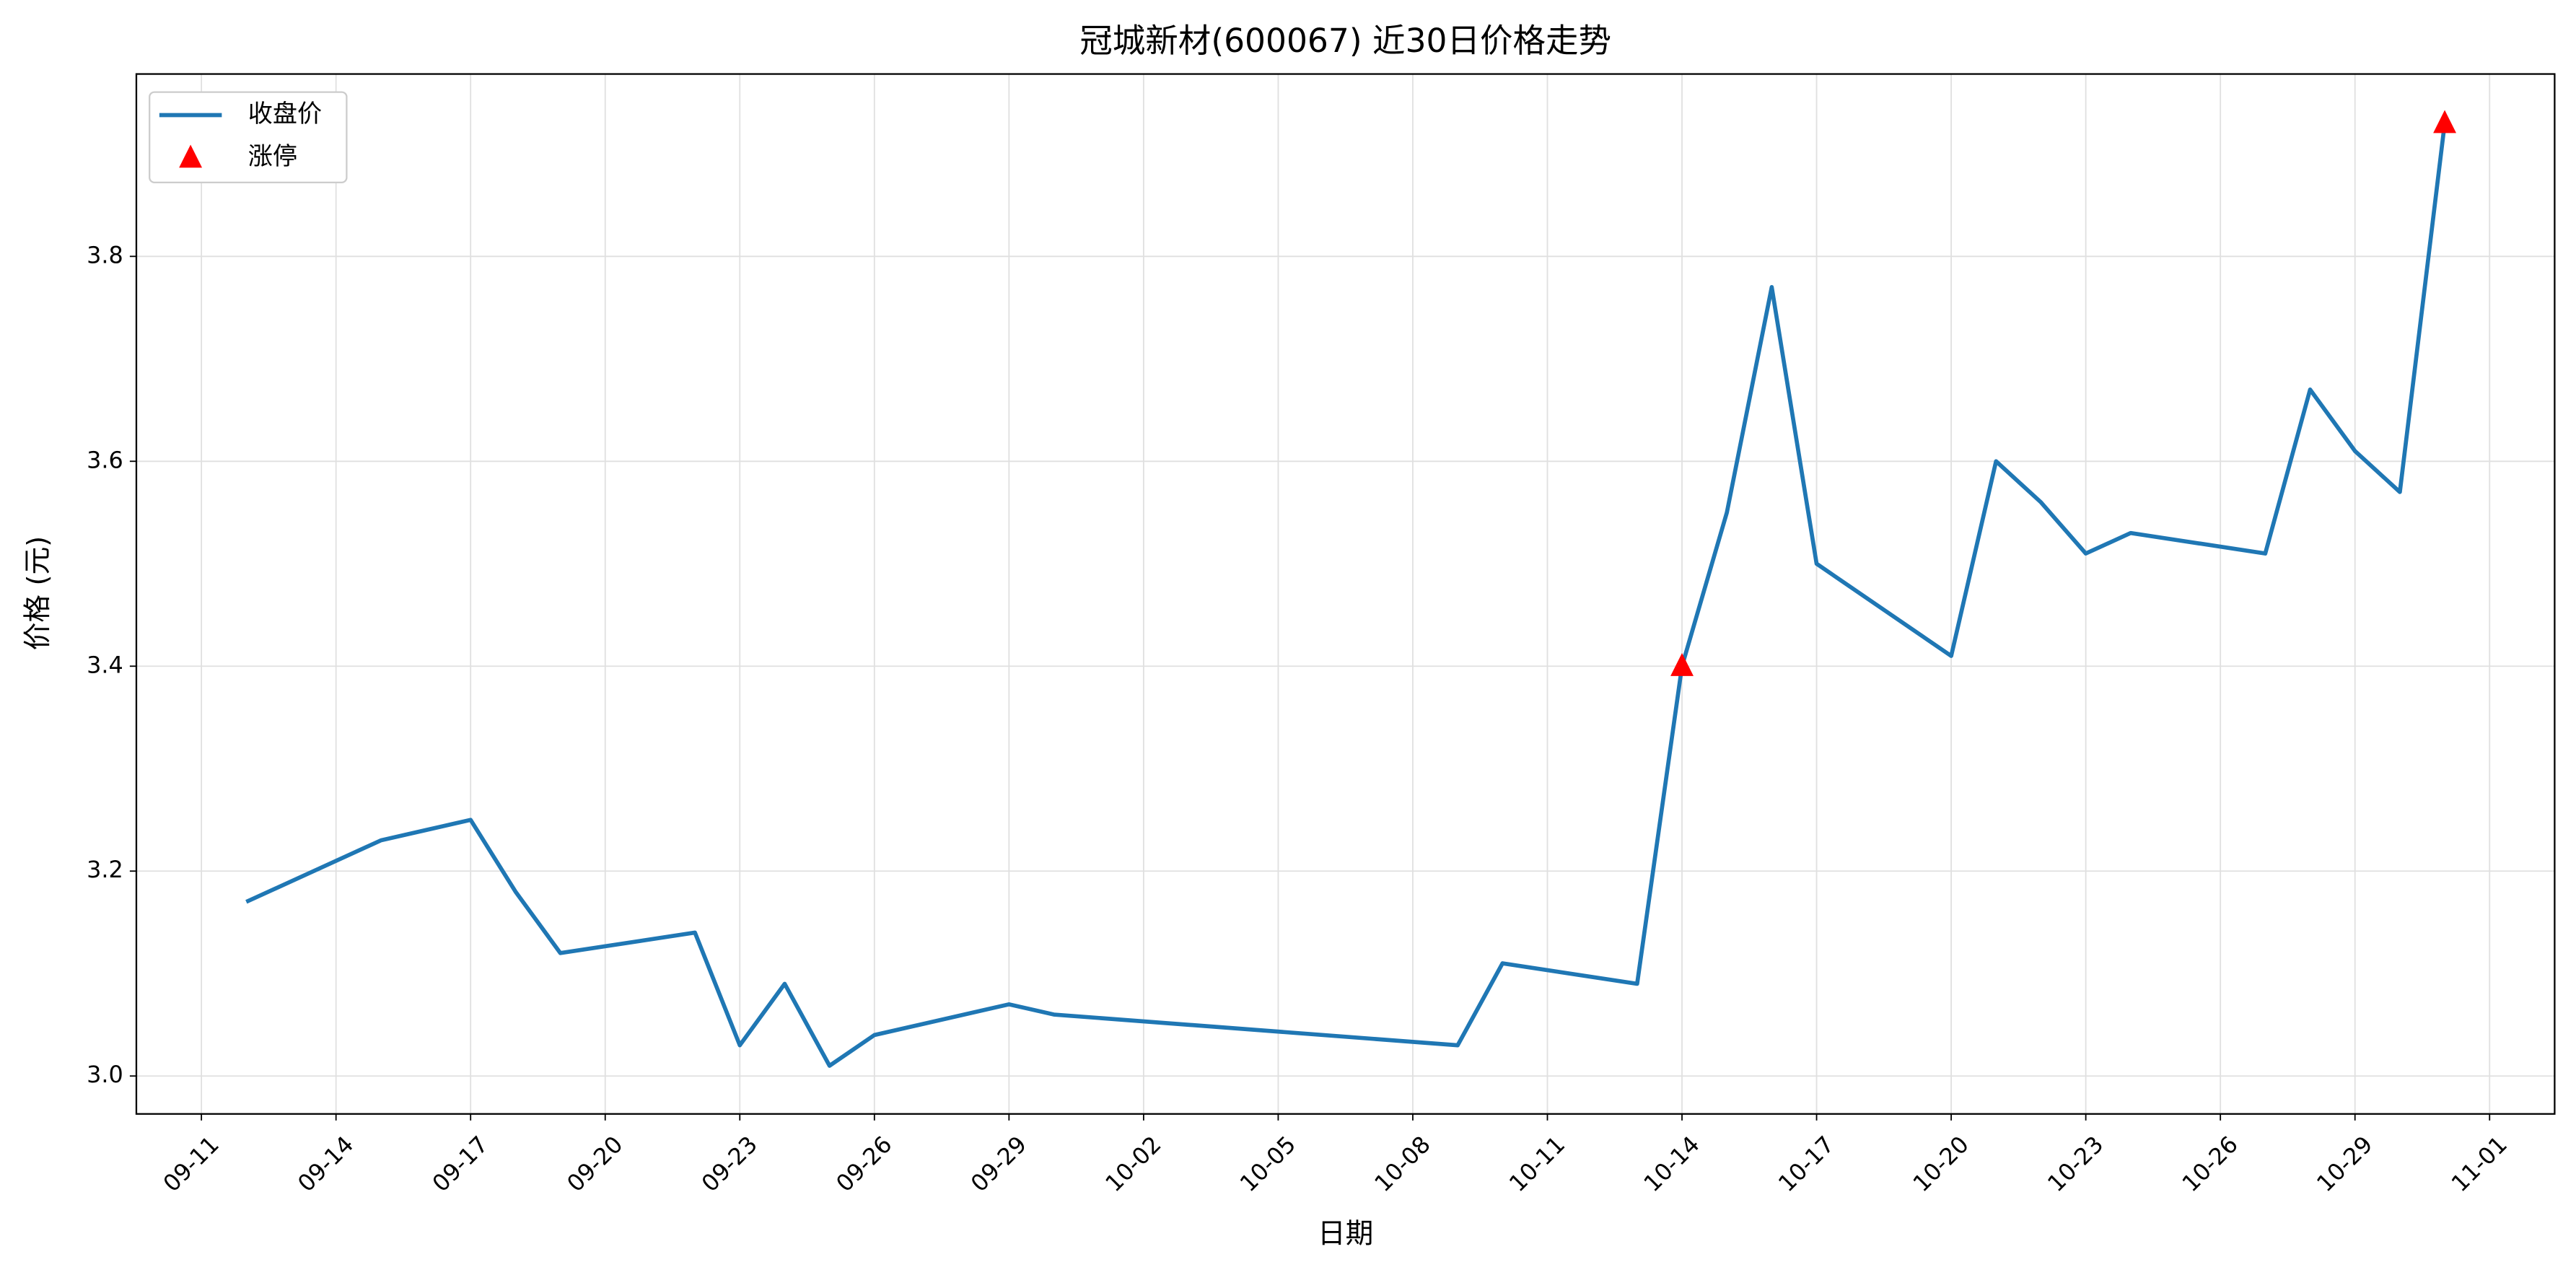 The image size is (2576, 1275). What do you see at coordinates (2210, 1164) in the screenshot?
I see `x-tick-label: 10-26` at bounding box center [2210, 1164].